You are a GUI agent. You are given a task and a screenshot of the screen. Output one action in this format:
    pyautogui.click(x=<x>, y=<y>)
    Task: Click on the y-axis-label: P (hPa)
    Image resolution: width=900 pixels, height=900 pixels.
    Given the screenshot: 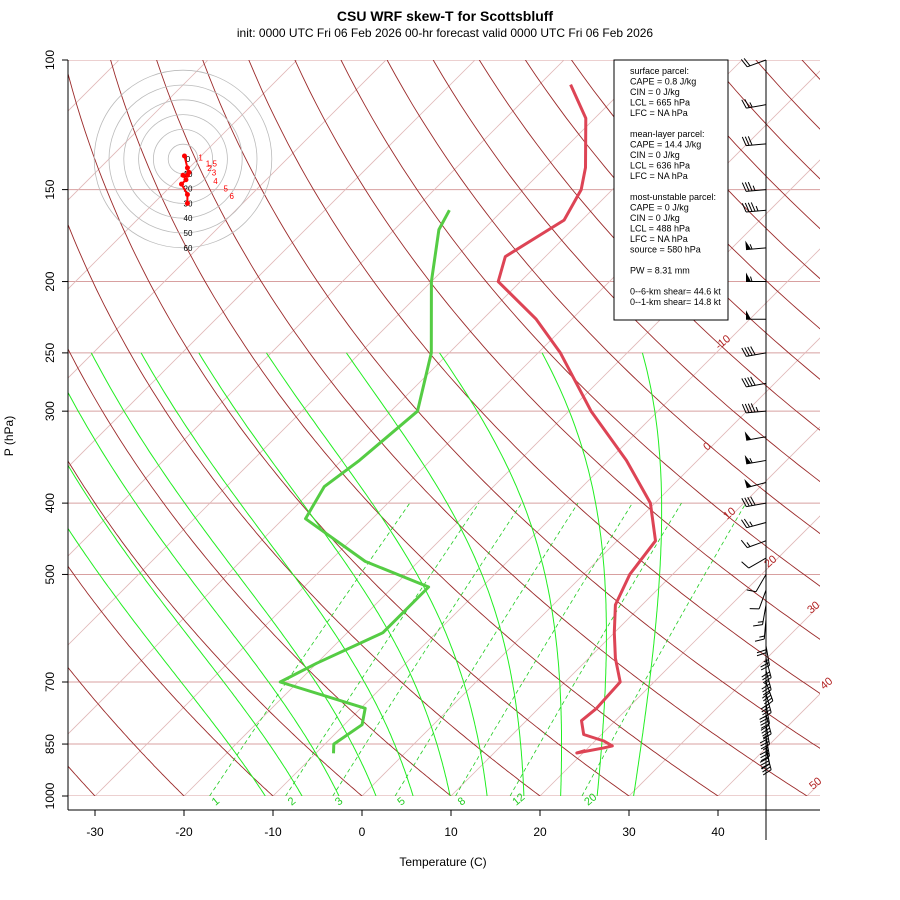 What is the action you would take?
    pyautogui.click(x=9, y=436)
    